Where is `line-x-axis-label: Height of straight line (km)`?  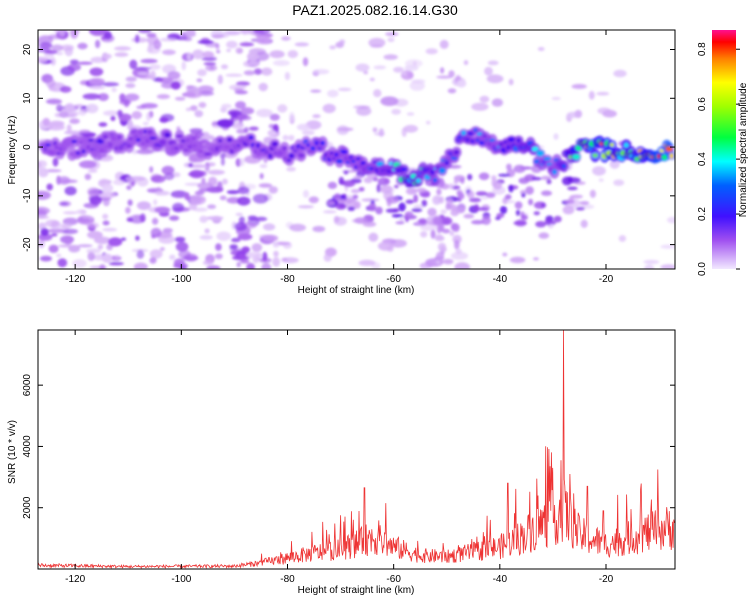 line-x-axis-label: Height of straight line (km) is located at coordinates (356, 590).